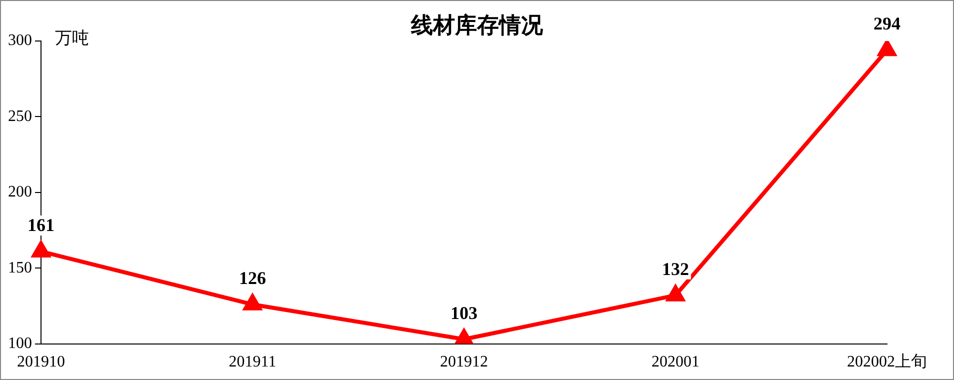 This screenshot has height=380, width=954. Describe the element at coordinates (887, 24) in the screenshot. I see `data-label: 294` at that location.